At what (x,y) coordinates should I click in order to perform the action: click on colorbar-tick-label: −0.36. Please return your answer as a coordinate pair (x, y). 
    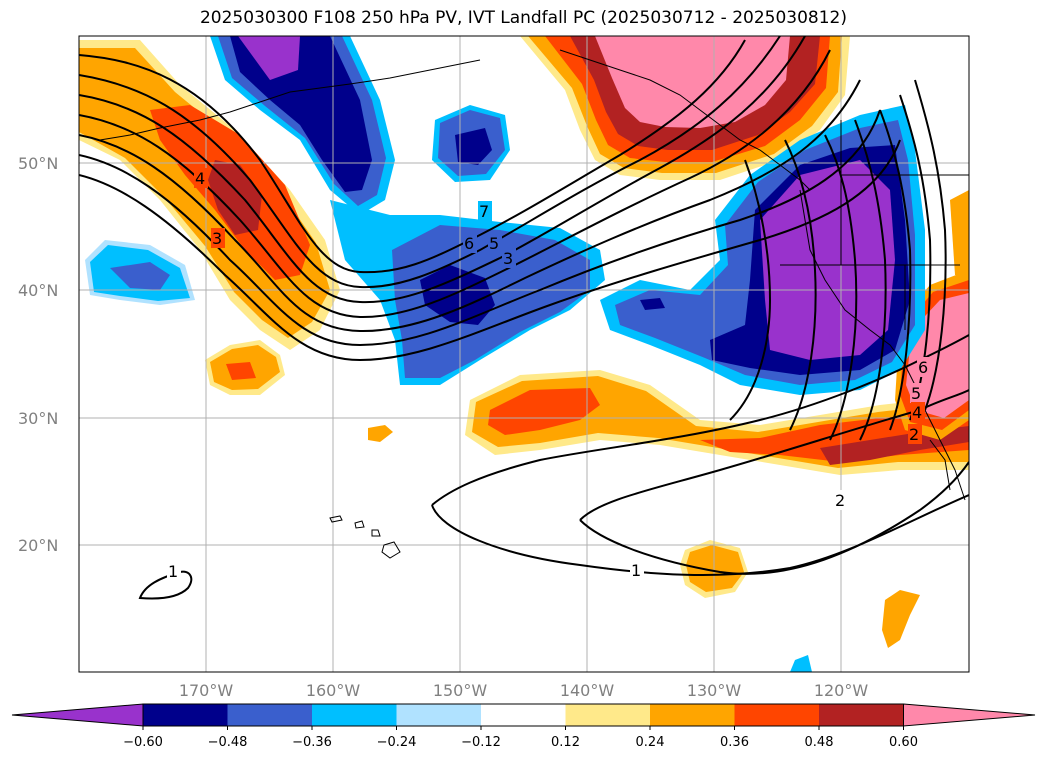
    Looking at the image, I should click on (312, 742).